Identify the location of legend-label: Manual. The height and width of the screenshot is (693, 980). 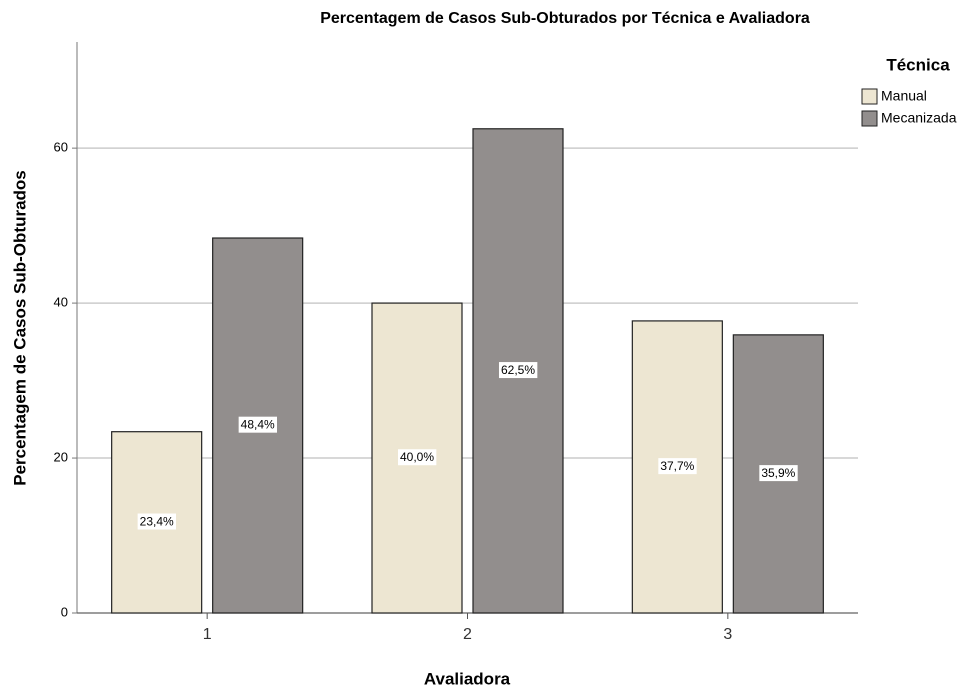
(904, 96).